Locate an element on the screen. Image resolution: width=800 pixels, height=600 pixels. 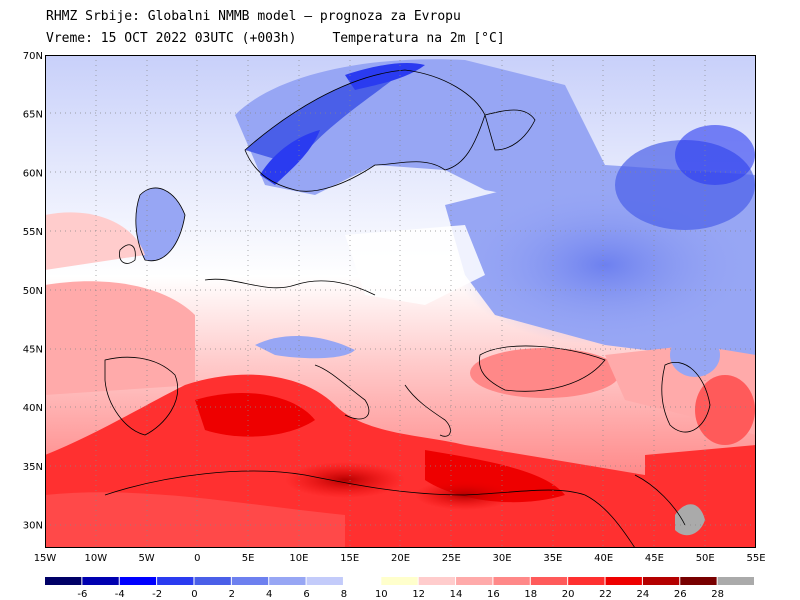
lat-tick-label: 40N is located at coordinates (33, 408).